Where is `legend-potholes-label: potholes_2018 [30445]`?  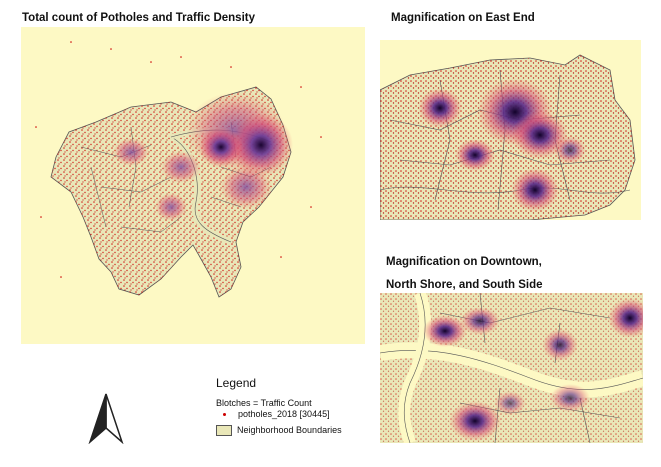 legend-potholes-label: potholes_2018 [30445] is located at coordinates (284, 414).